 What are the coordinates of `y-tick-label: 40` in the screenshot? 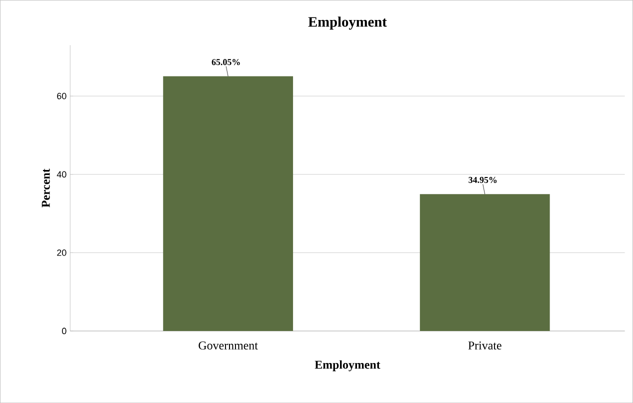 It's located at (61, 174).